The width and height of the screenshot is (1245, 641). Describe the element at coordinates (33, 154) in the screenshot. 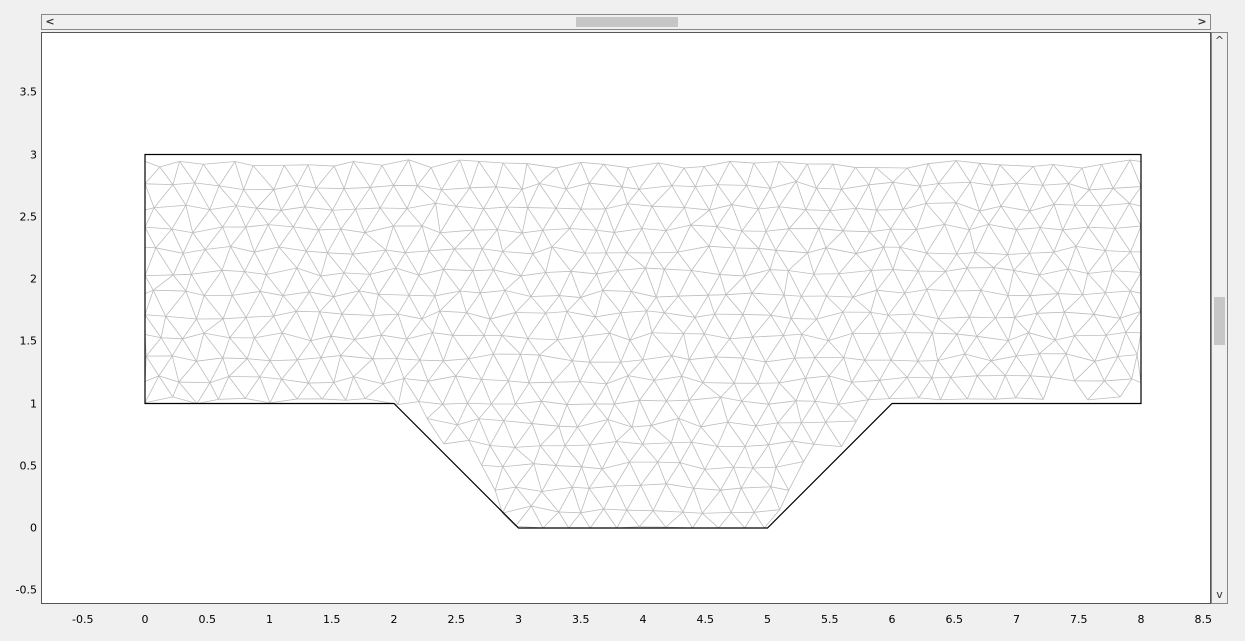

I see `y-tick-label: 3` at that location.